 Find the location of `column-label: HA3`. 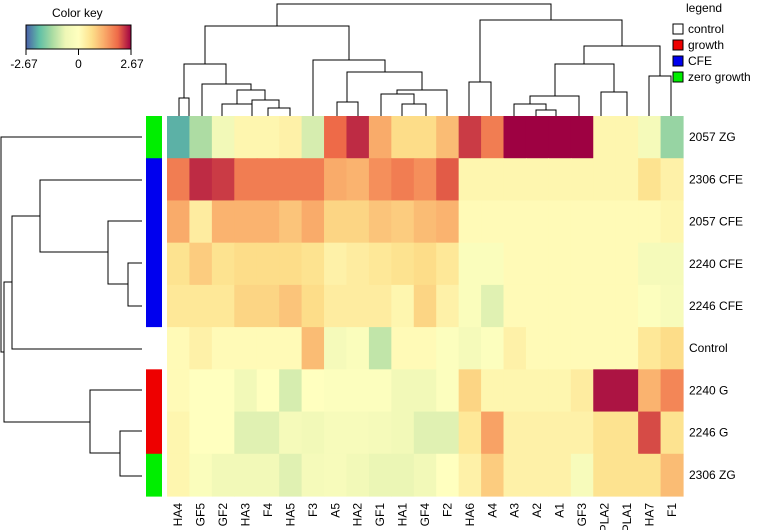

column-label: HA3 is located at coordinates (246, 515).